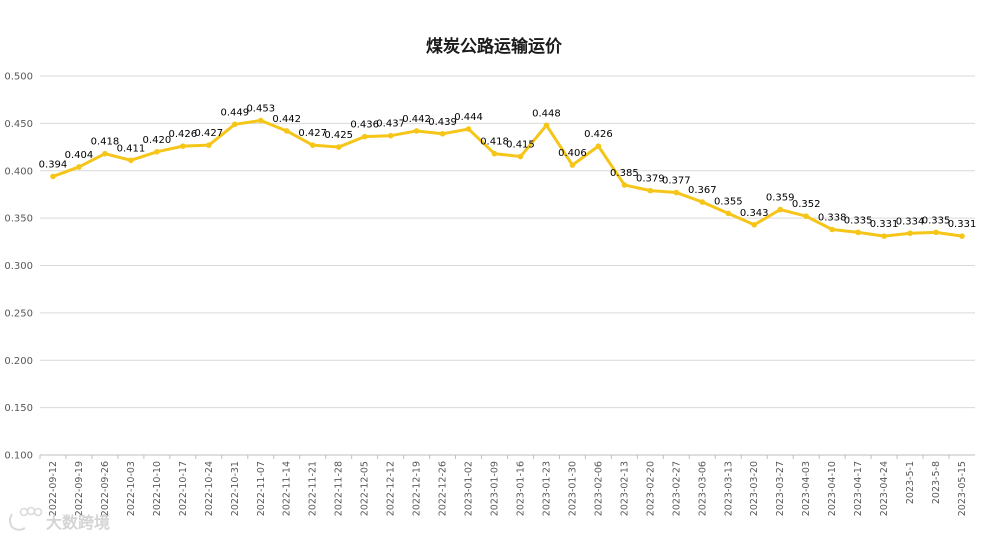 This screenshot has height=539, width=987. What do you see at coordinates (910, 482) in the screenshot?
I see `x-tick-label: 2023-5-1` at bounding box center [910, 482].